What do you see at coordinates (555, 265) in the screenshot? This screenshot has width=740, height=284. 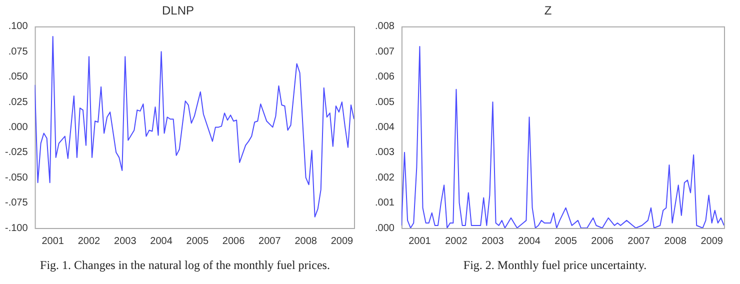 I see `caption: Fig. 2. Monthly fuel price uncertainty.` at bounding box center [555, 265].